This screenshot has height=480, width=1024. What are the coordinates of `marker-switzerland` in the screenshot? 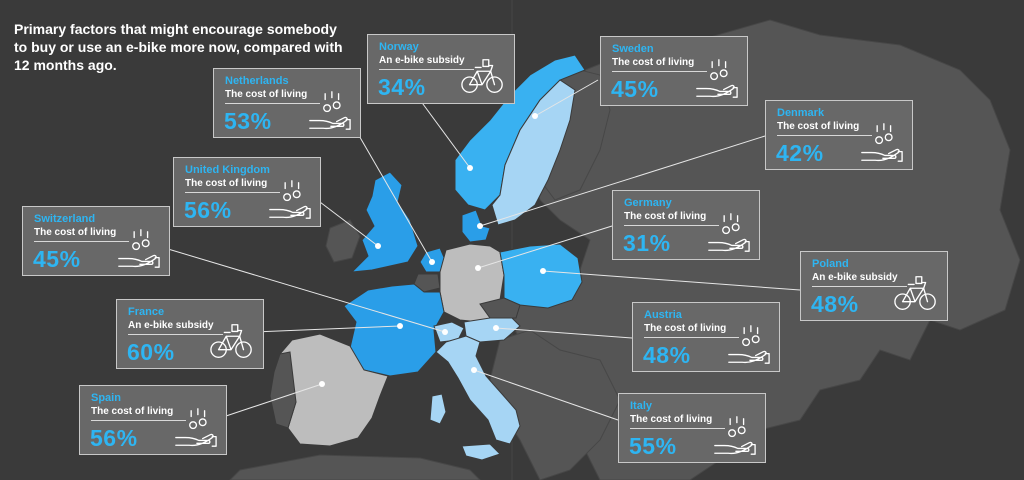 It's located at (445, 332).